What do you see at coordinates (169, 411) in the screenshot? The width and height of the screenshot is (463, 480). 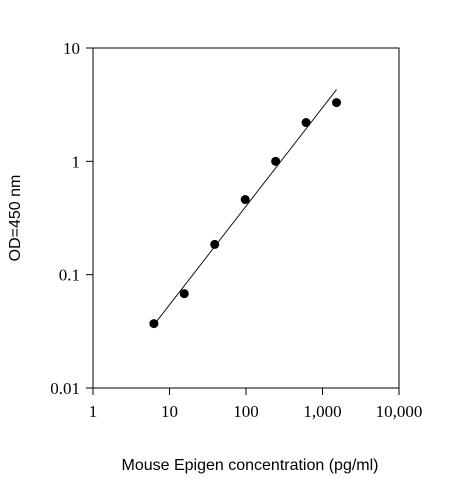 I see `x-tick-label: 10` at bounding box center [169, 411].